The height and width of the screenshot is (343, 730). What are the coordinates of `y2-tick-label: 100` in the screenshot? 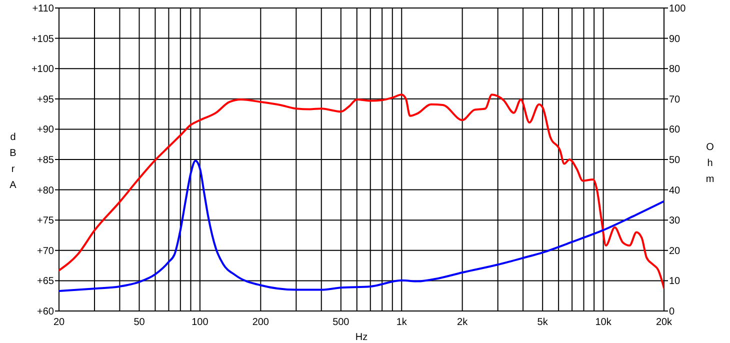 It's located at (677, 9).